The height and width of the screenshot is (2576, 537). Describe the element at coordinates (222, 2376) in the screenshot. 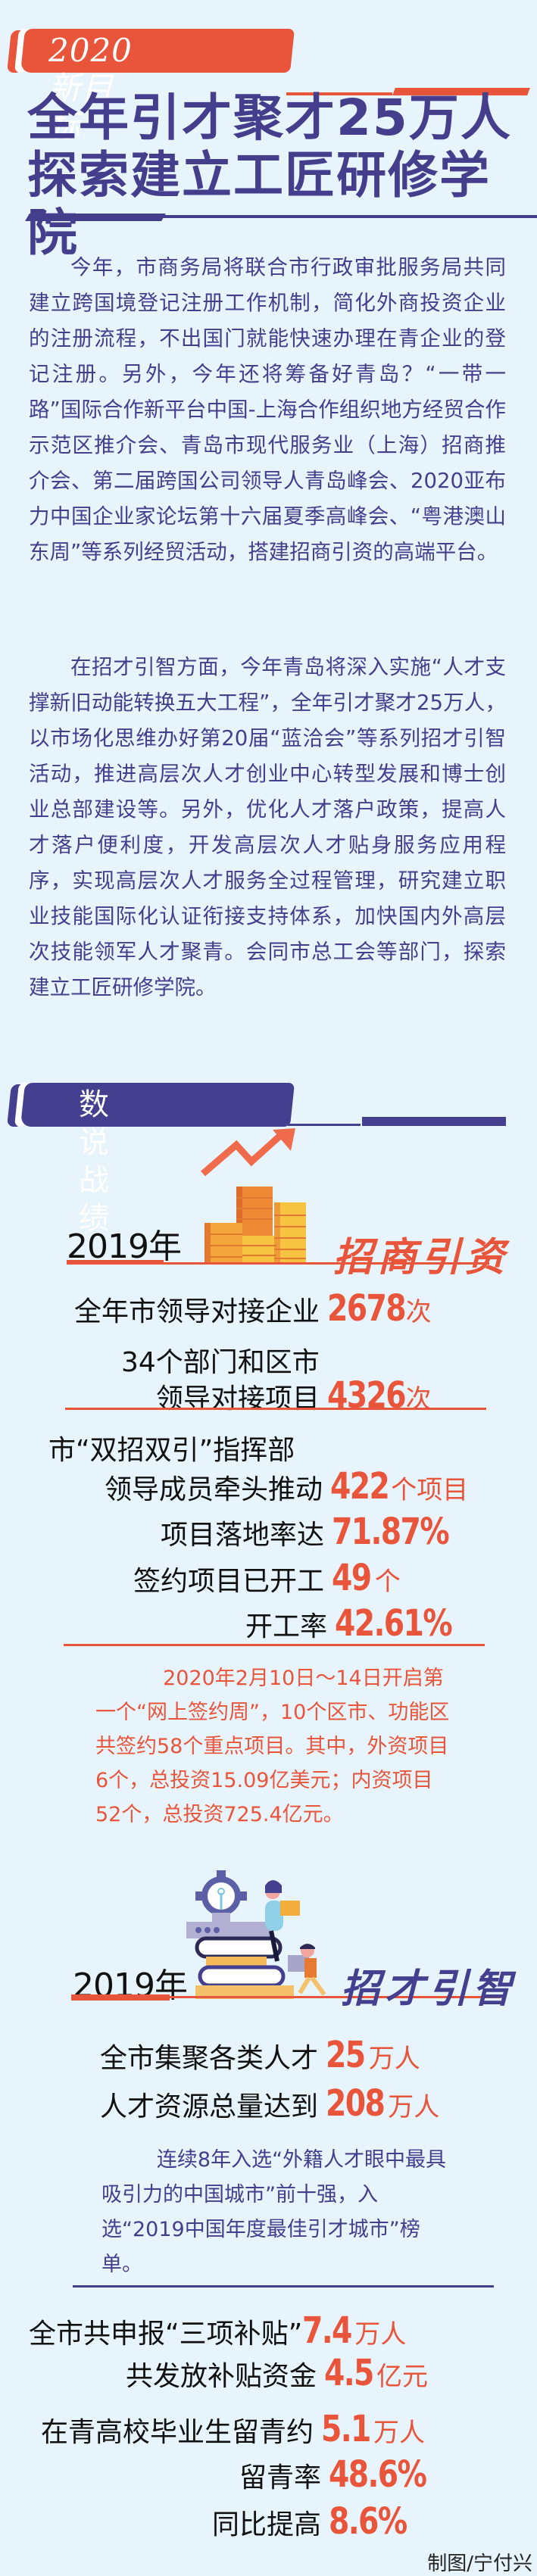

I see `stat-label: 共发放补贴资金` at that location.